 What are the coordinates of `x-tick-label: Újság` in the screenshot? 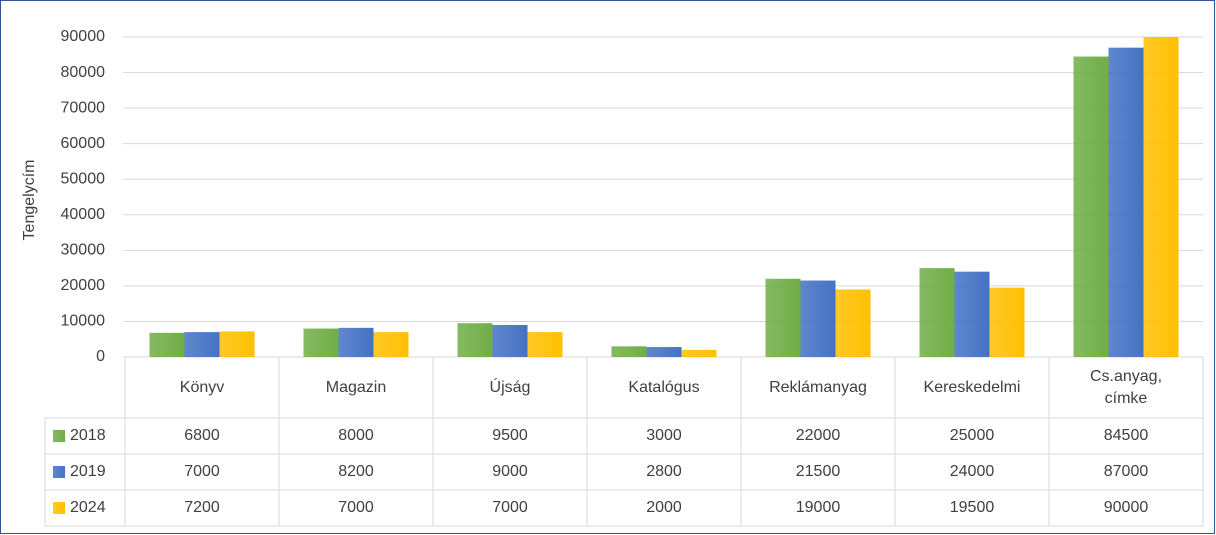 It's located at (510, 387).